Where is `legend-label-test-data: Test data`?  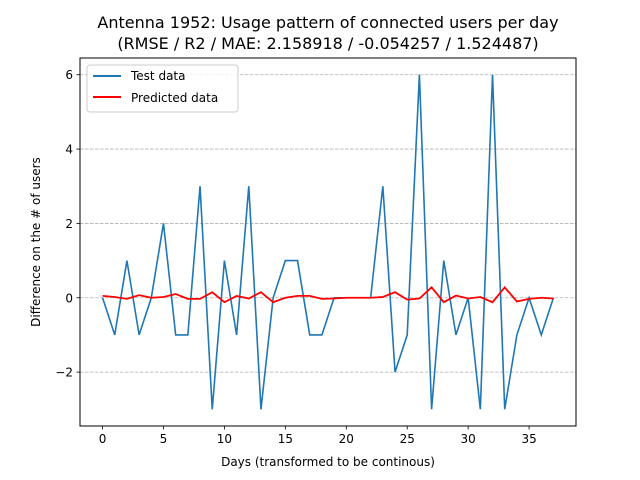 legend-label-test-data: Test data is located at coordinates (157, 76).